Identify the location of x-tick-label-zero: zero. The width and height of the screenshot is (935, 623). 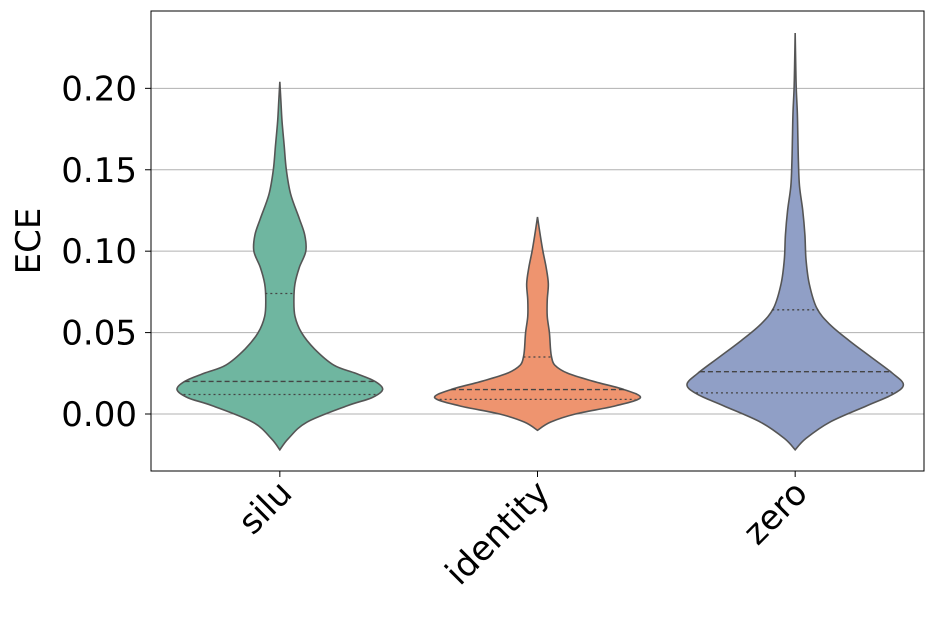
(776, 513).